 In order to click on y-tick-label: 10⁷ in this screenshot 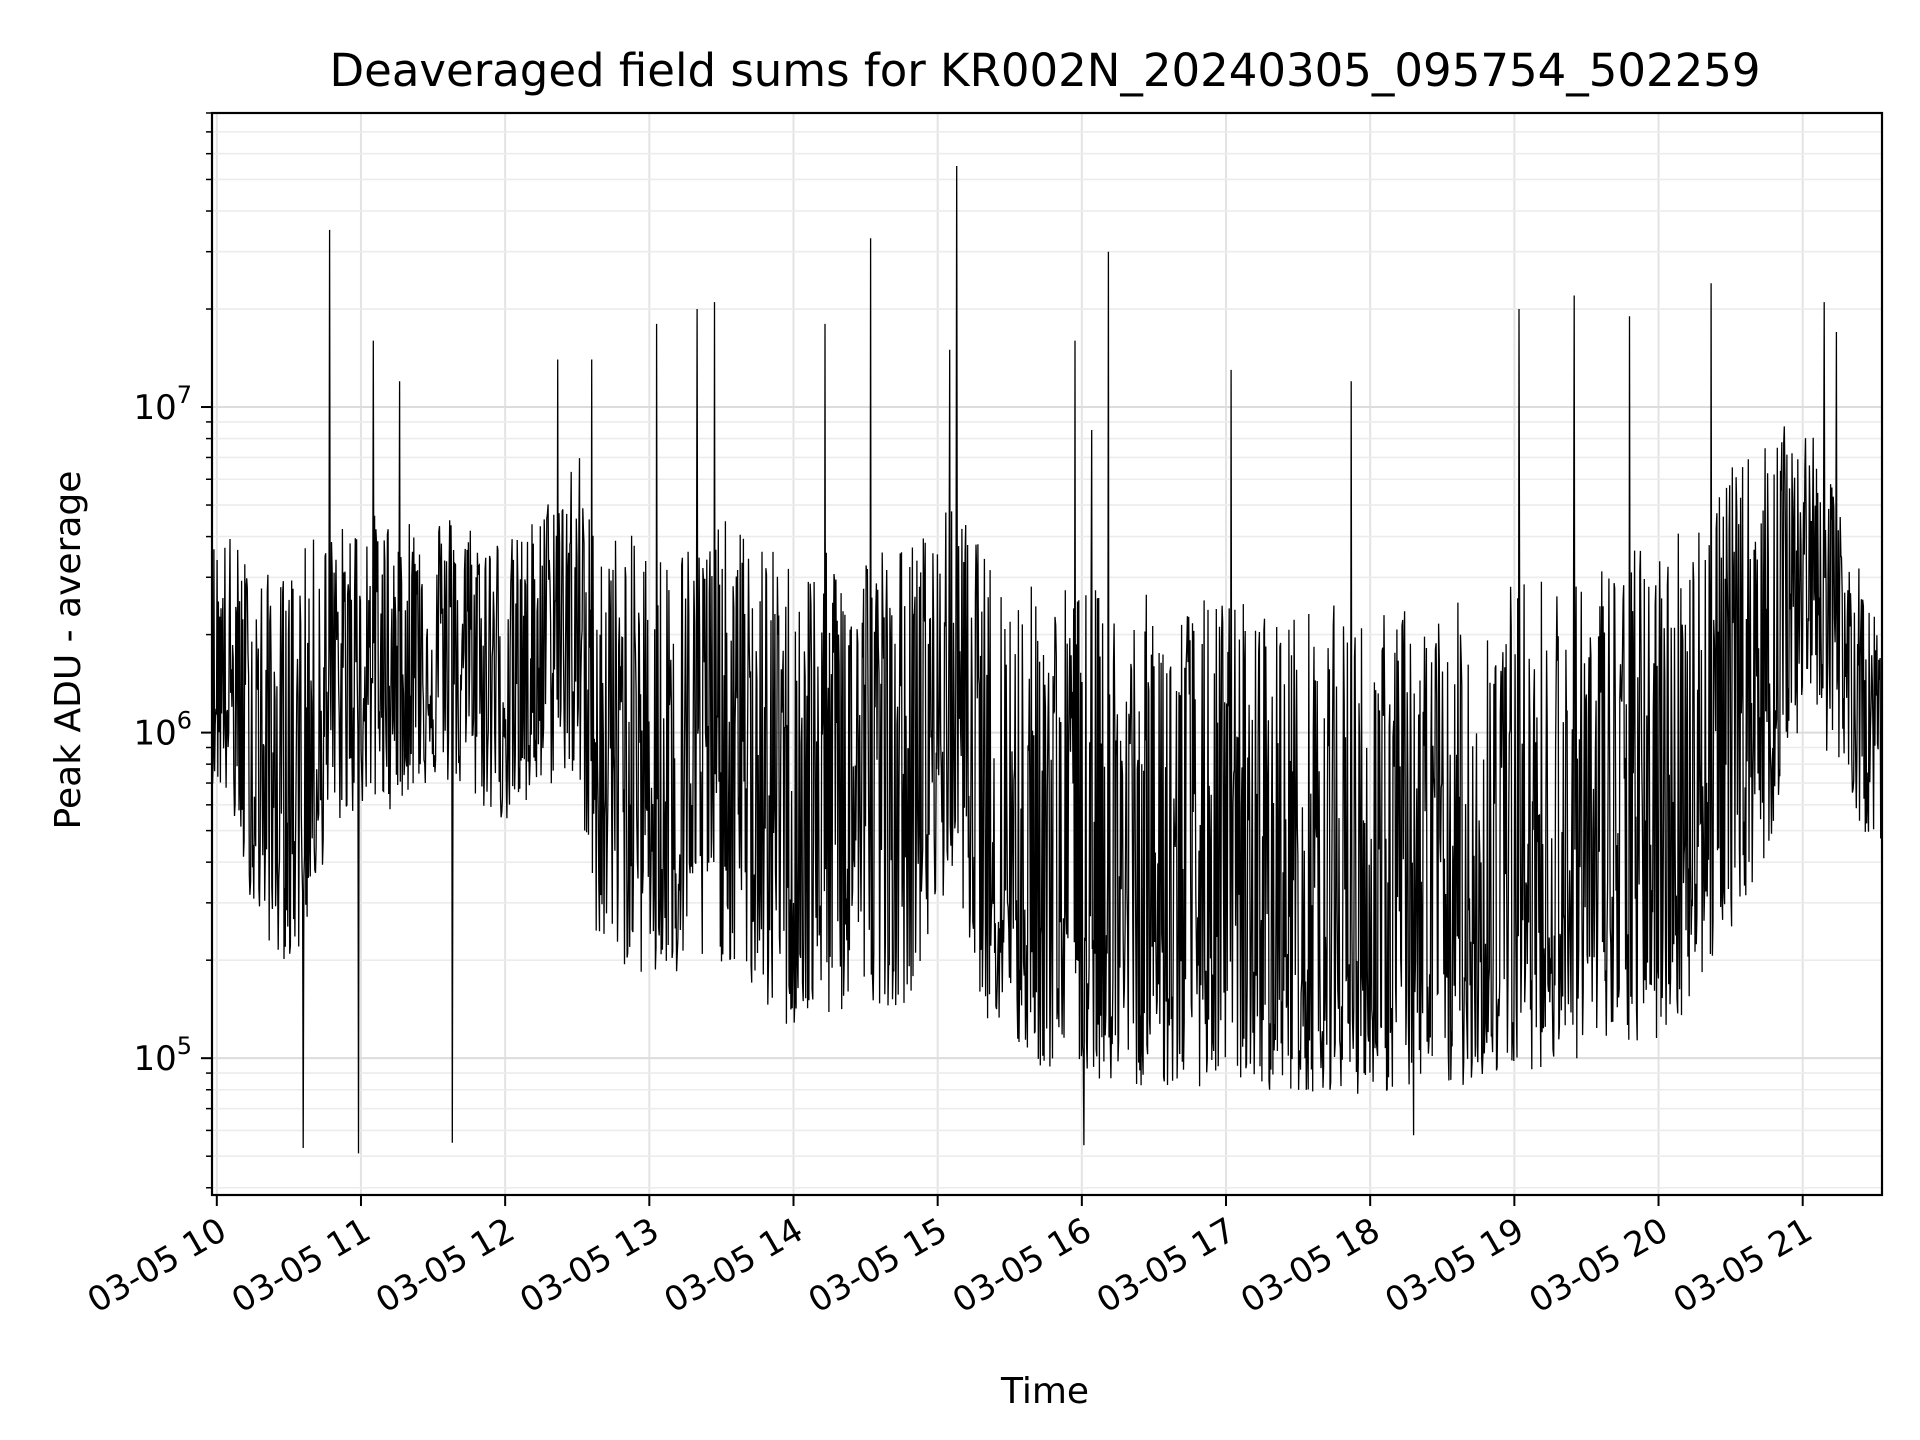, I will do `click(162, 404)`.